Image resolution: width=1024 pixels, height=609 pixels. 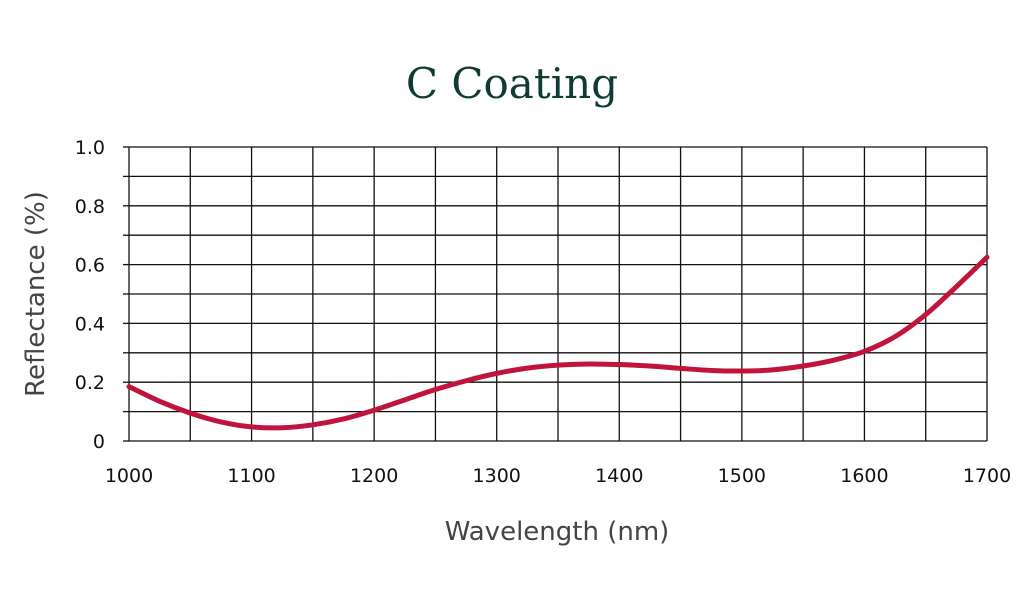 What do you see at coordinates (251, 476) in the screenshot?
I see `x-tick-label: 1100` at bounding box center [251, 476].